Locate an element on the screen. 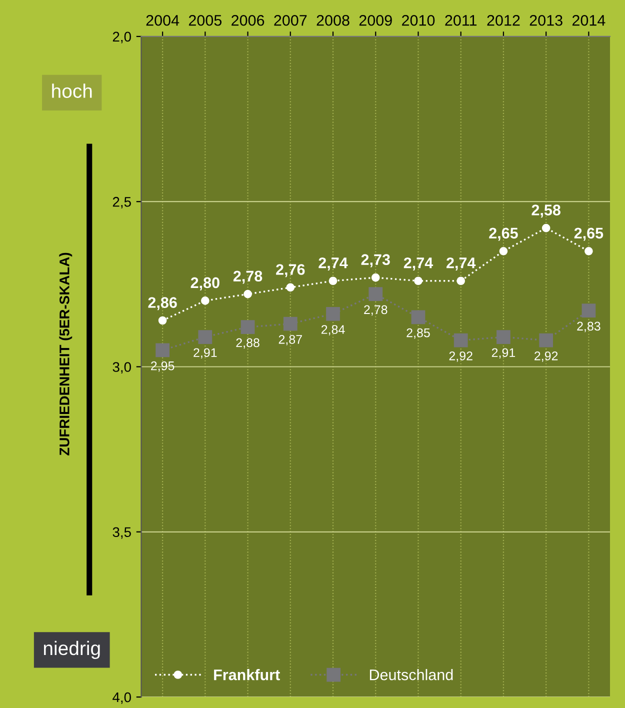  data-label: 2,84 is located at coordinates (333, 330).